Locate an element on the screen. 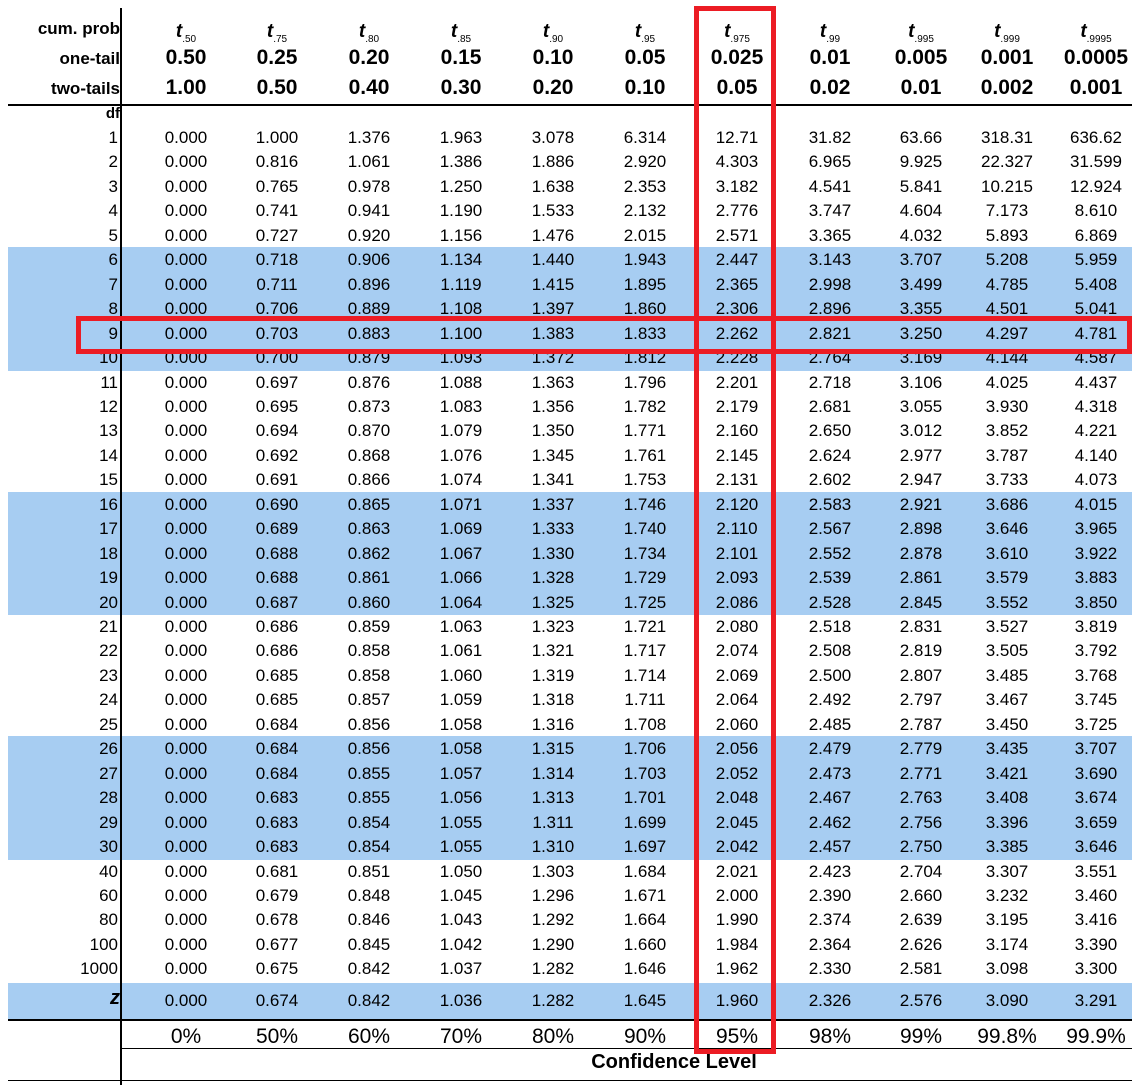  table-cell: 1.056 is located at coordinates (461, 798).